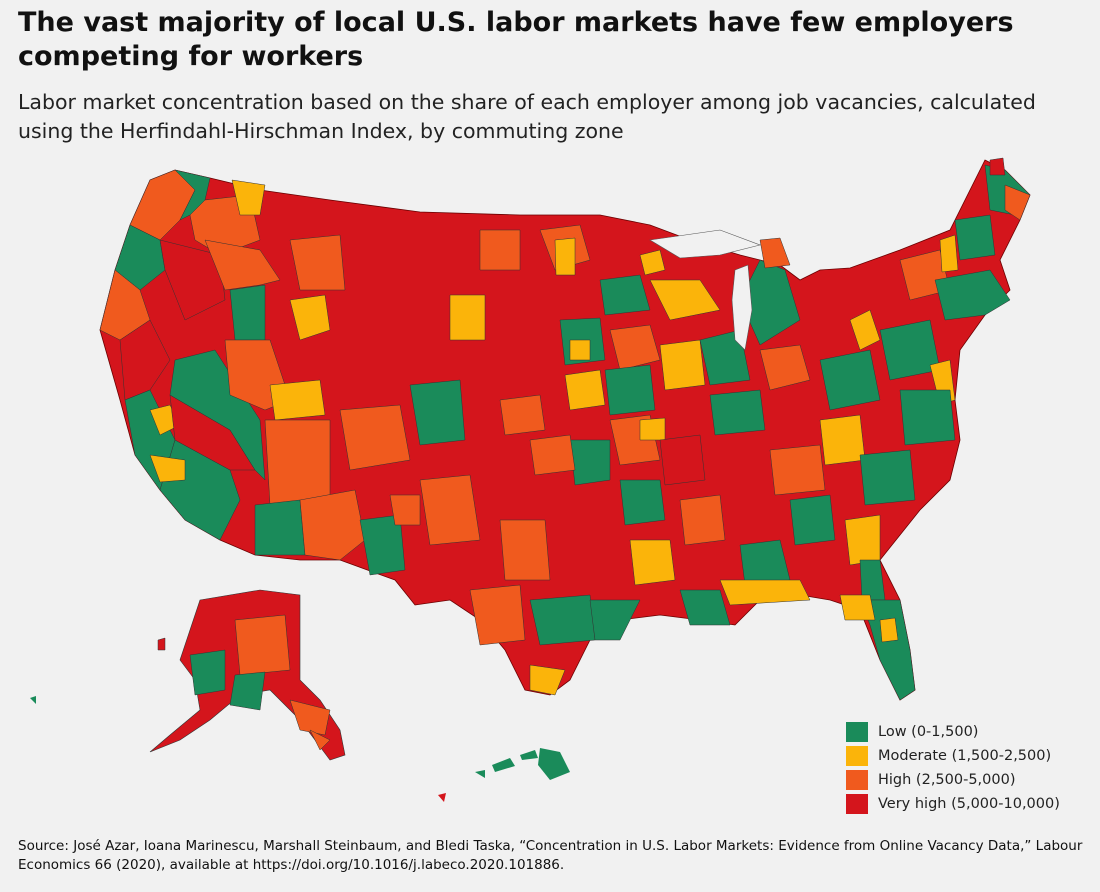  I want to click on legend-item-low: Low (0-1,500), so click(953, 732).